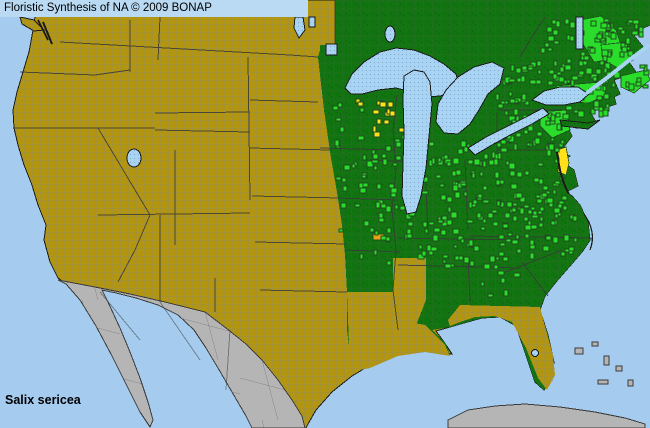  What do you see at coordinates (470, 98) in the screenshot?
I see `lake-huron` at bounding box center [470, 98].